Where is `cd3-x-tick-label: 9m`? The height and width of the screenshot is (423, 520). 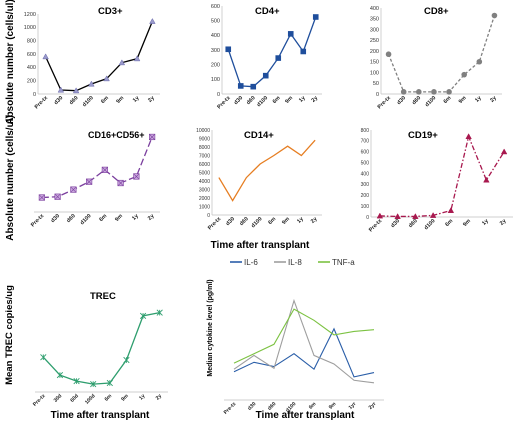
cd3-x-tick-label: 9m is located at coordinates (120, 100).